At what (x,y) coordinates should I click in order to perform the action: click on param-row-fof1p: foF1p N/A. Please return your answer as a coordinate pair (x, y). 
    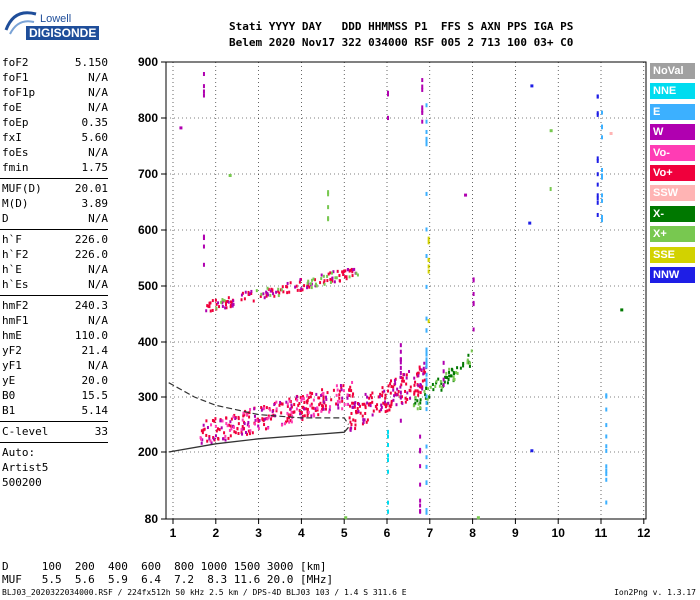
    Looking at the image, I should click on (55, 93).